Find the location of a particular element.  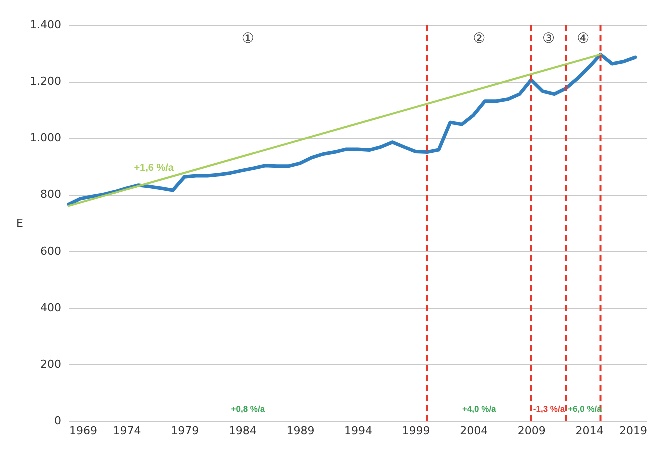

y-tick-label: 0 is located at coordinates (58, 421).